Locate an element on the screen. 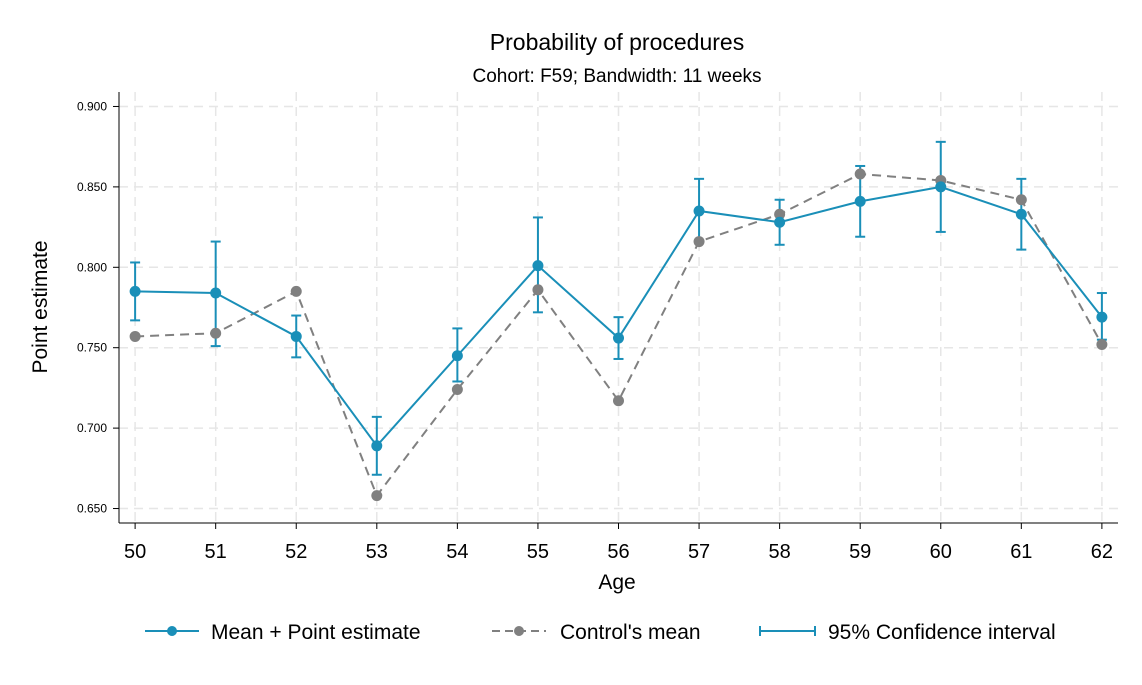 The image size is (1142, 685). chart-subtitle: Cohort: F59; Bandwidth: 11 weeks is located at coordinates (616, 76).